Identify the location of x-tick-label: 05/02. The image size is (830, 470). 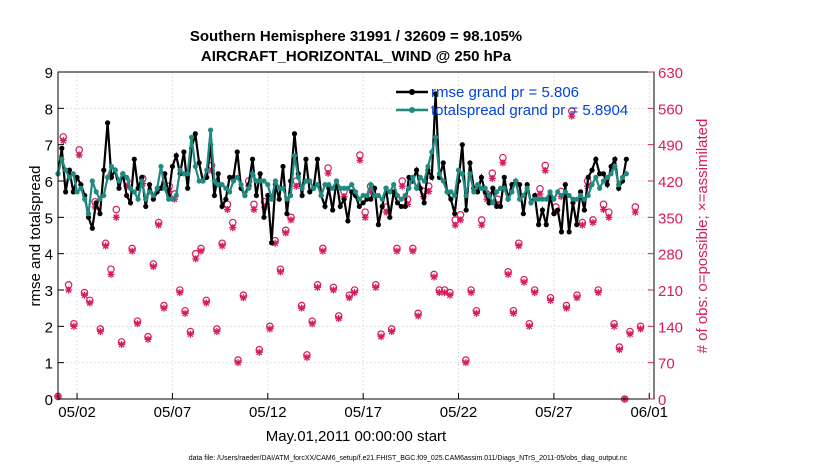
(77, 412).